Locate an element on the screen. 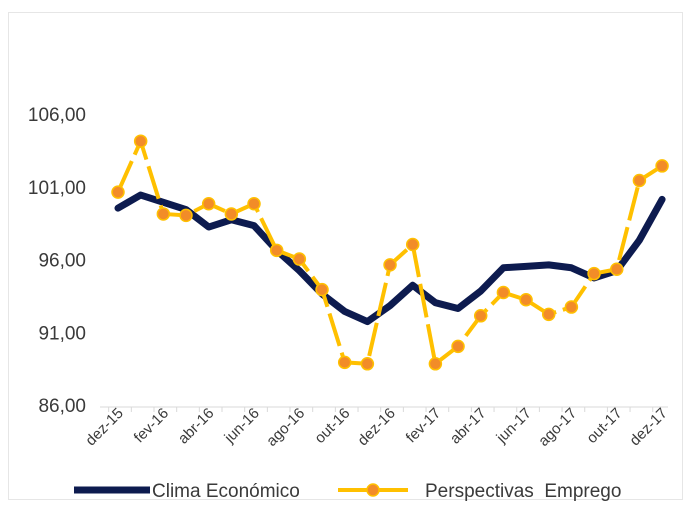  x-tick-label: out-16 is located at coordinates (332, 426).